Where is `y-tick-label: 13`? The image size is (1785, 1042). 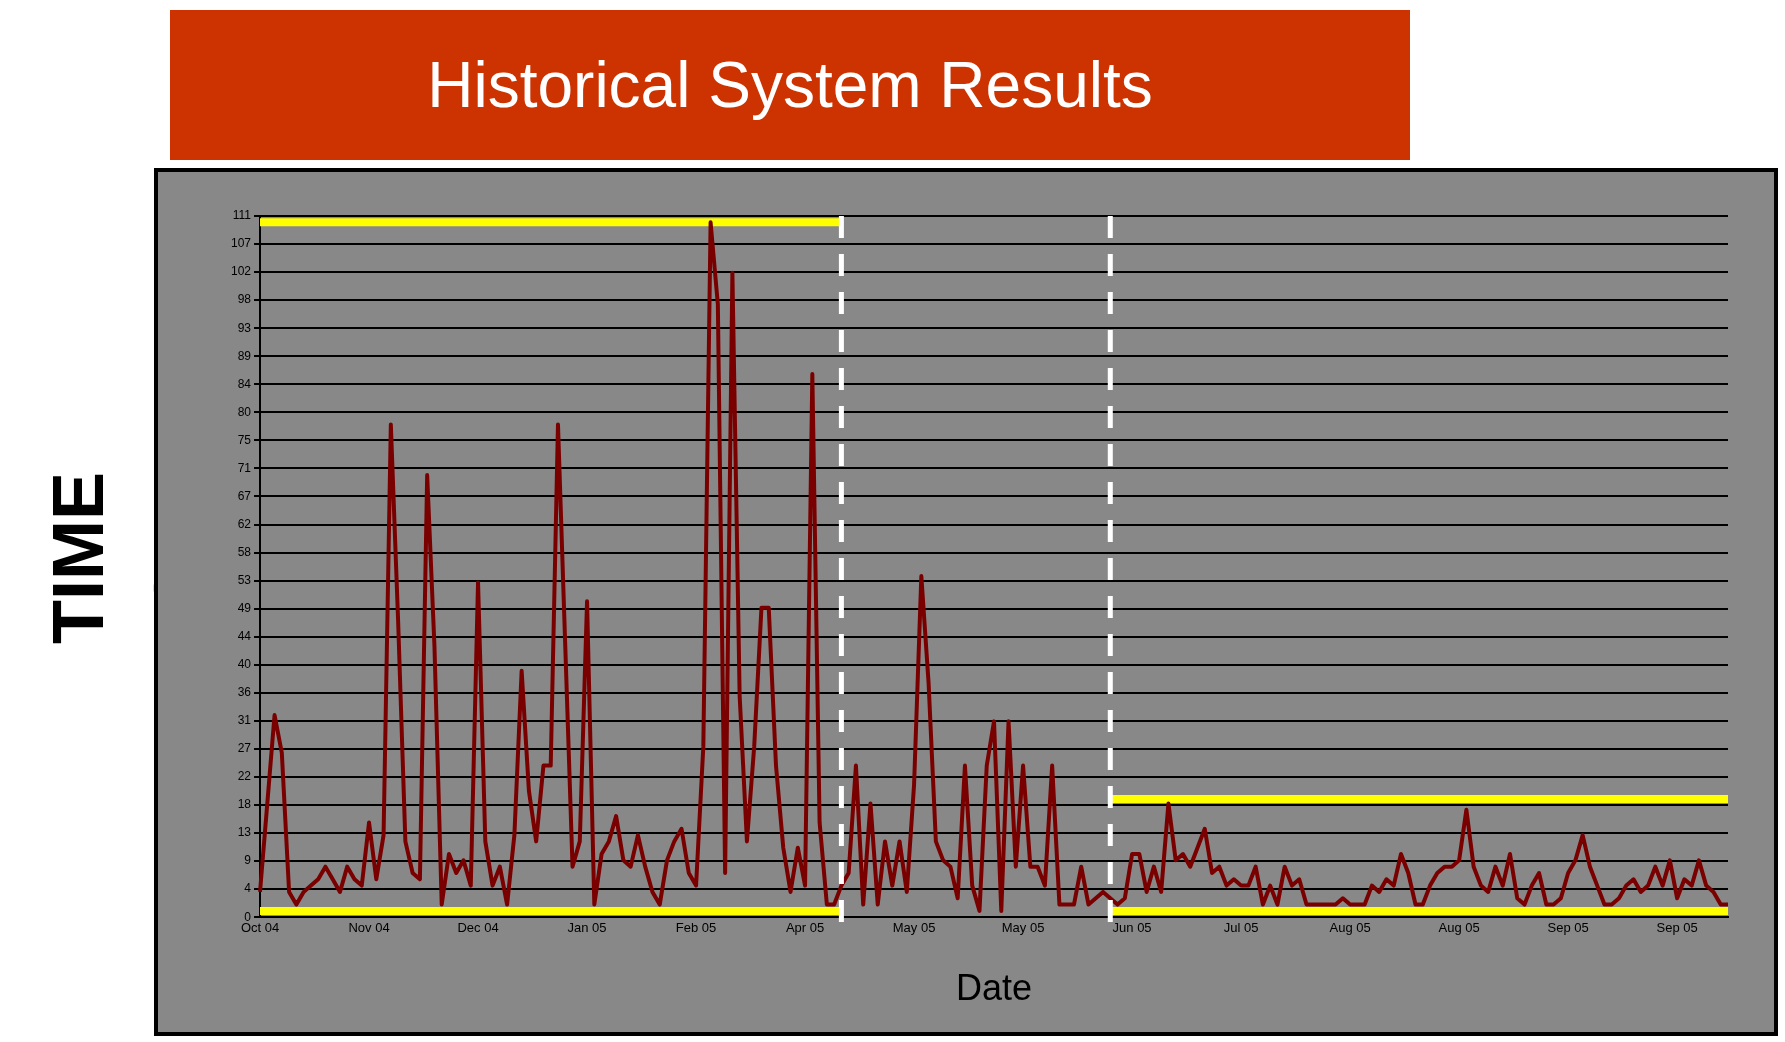 y-tick-label: 13 is located at coordinates (244, 832).